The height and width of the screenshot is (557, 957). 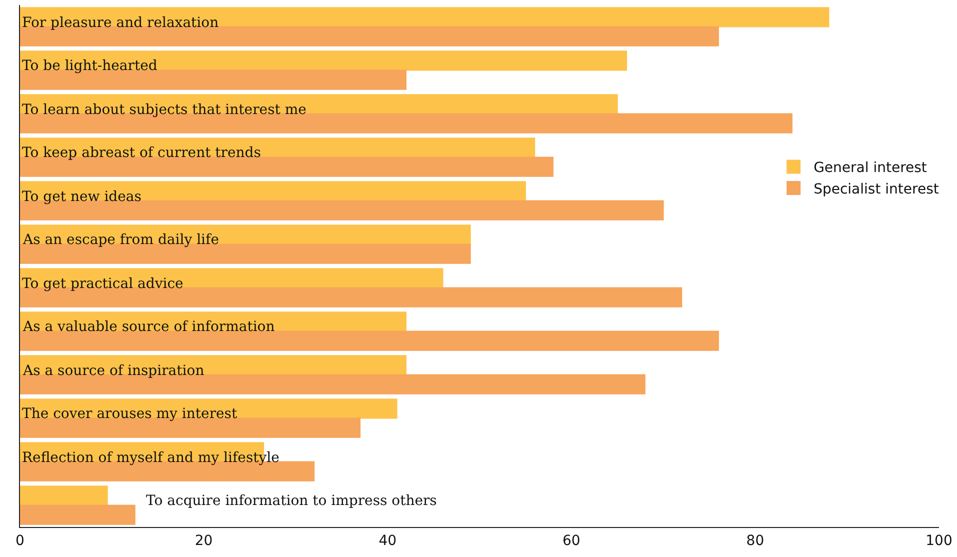 I want to click on y-tick-label: As a source of inspiration, so click(x=113, y=371).